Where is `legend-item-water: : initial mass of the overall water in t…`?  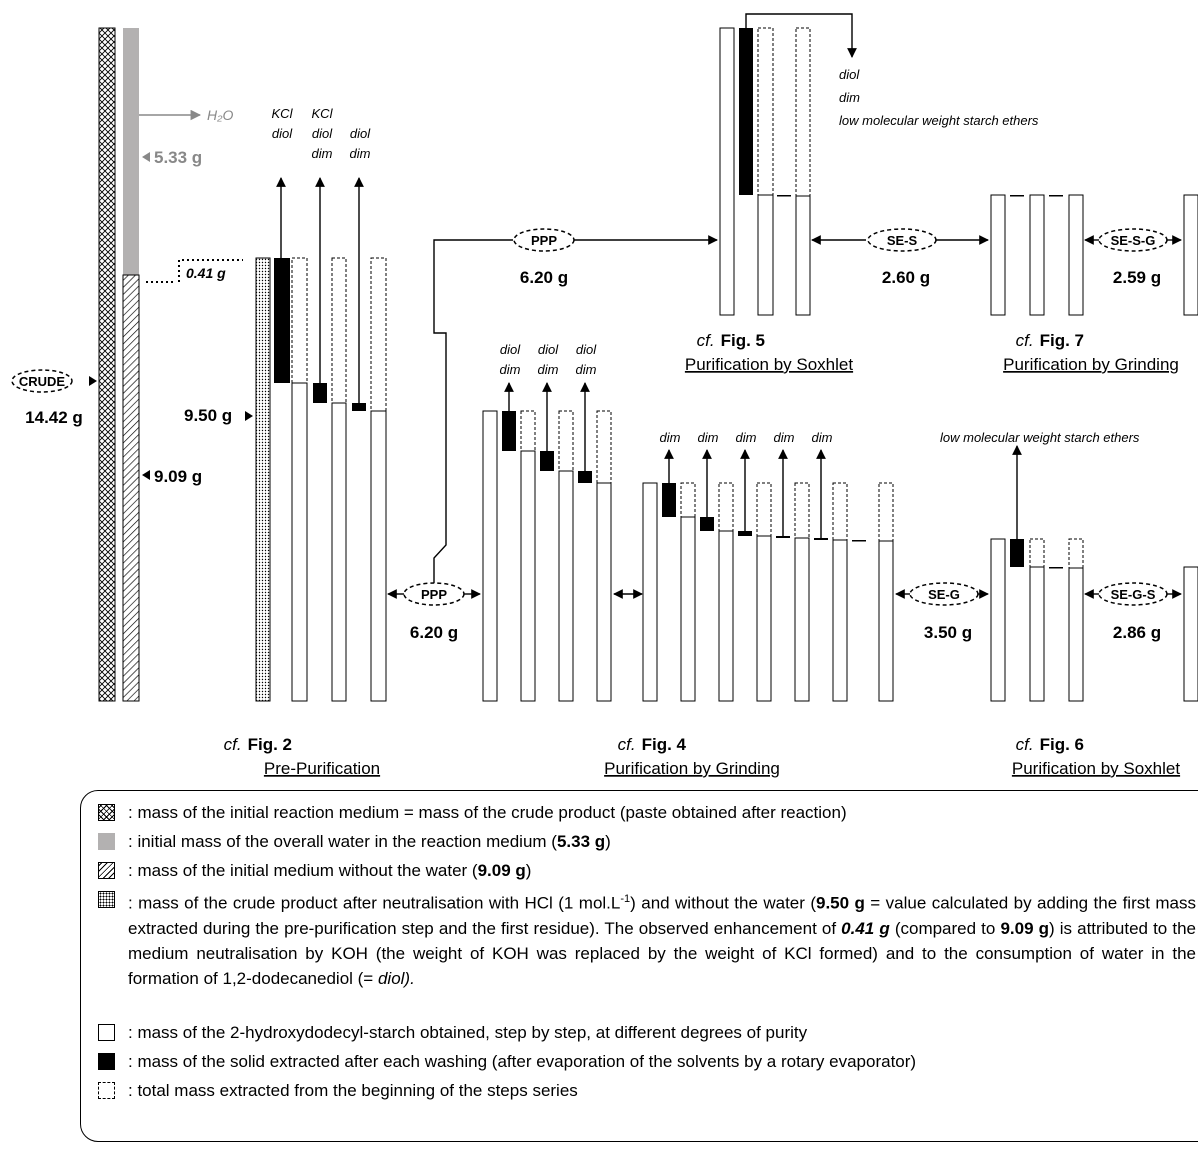 legend-item-water: : initial mass of the overall water in t… is located at coordinates (647, 841).